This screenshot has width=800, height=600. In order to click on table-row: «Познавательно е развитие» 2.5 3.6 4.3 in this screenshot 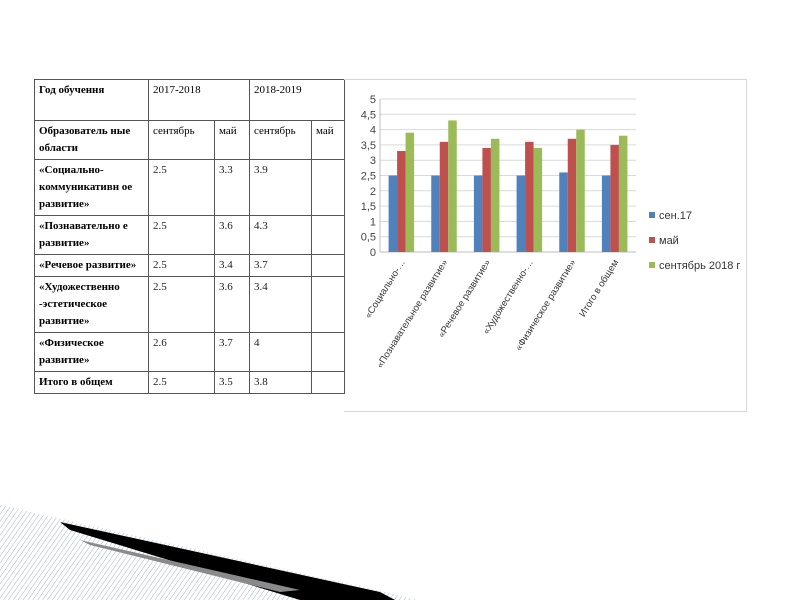, I will do `click(190, 235)`.